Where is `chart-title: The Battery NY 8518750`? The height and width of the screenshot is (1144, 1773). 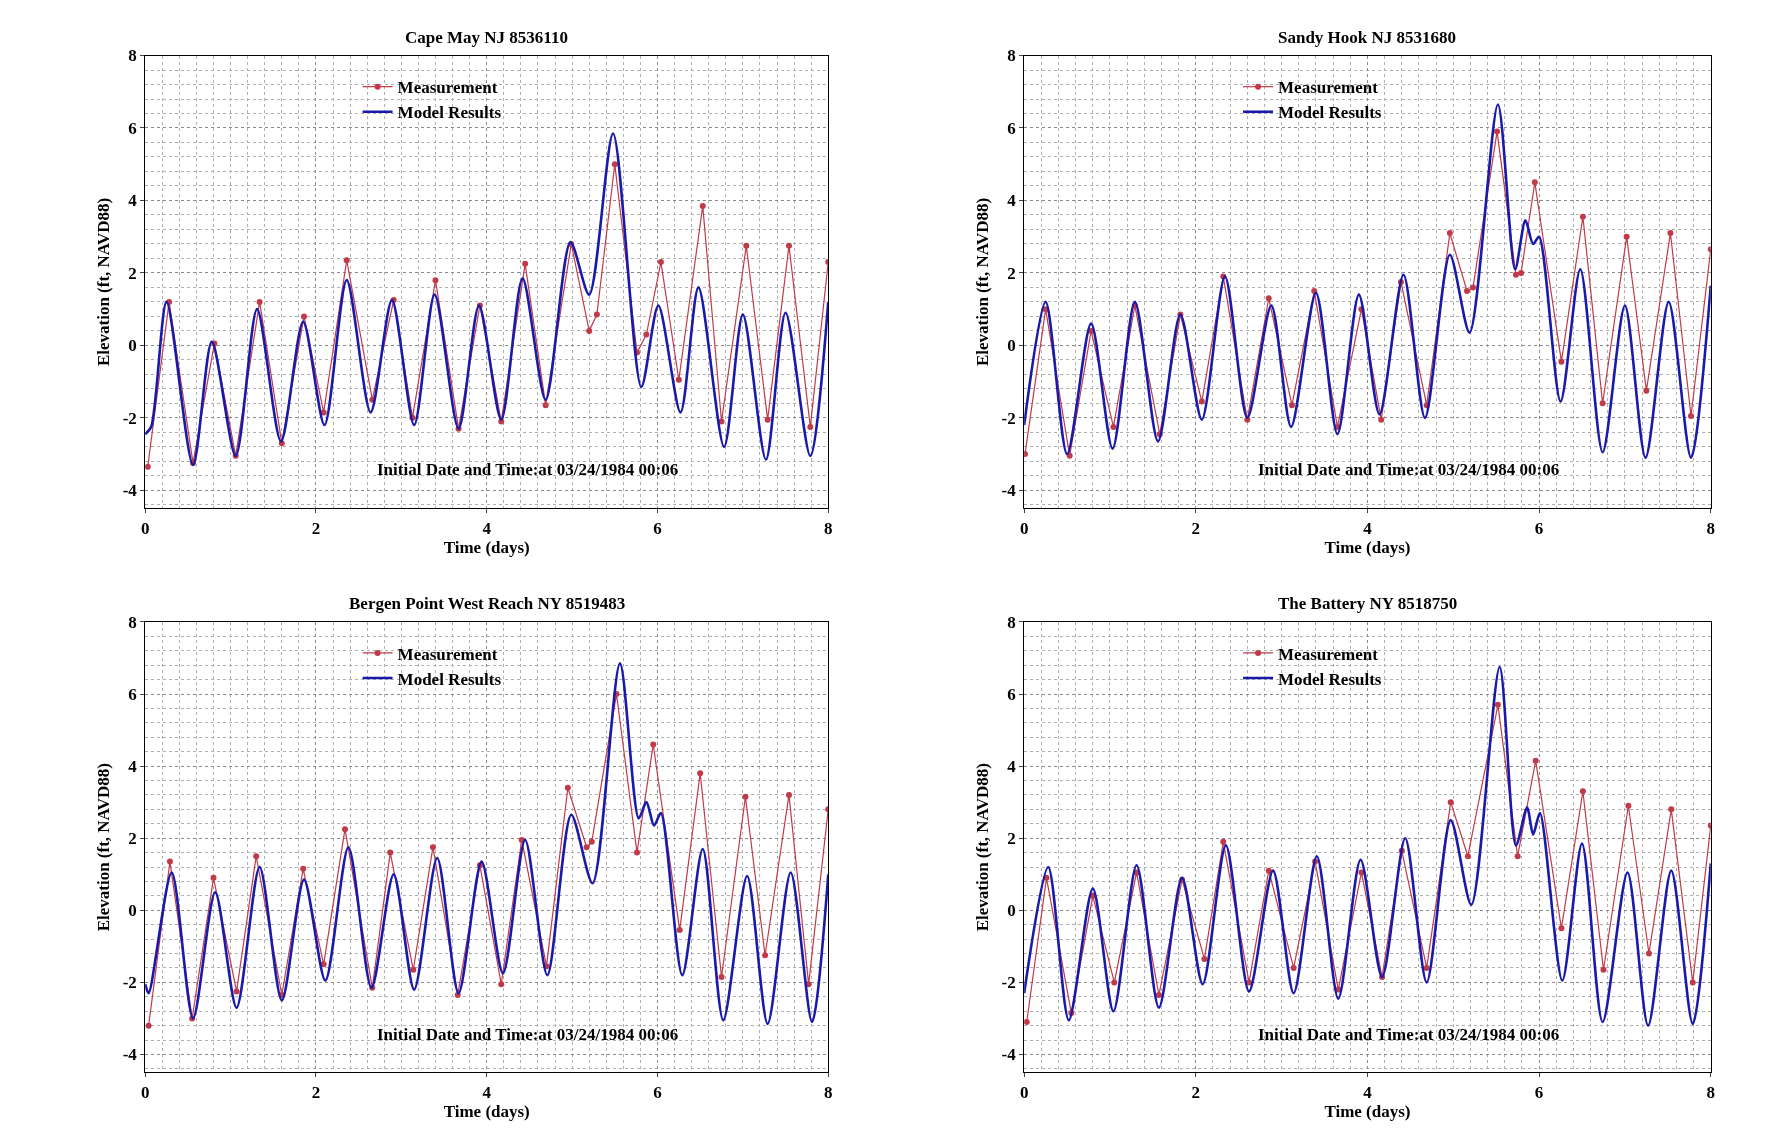 chart-title: The Battery NY 8518750 is located at coordinates (1368, 603).